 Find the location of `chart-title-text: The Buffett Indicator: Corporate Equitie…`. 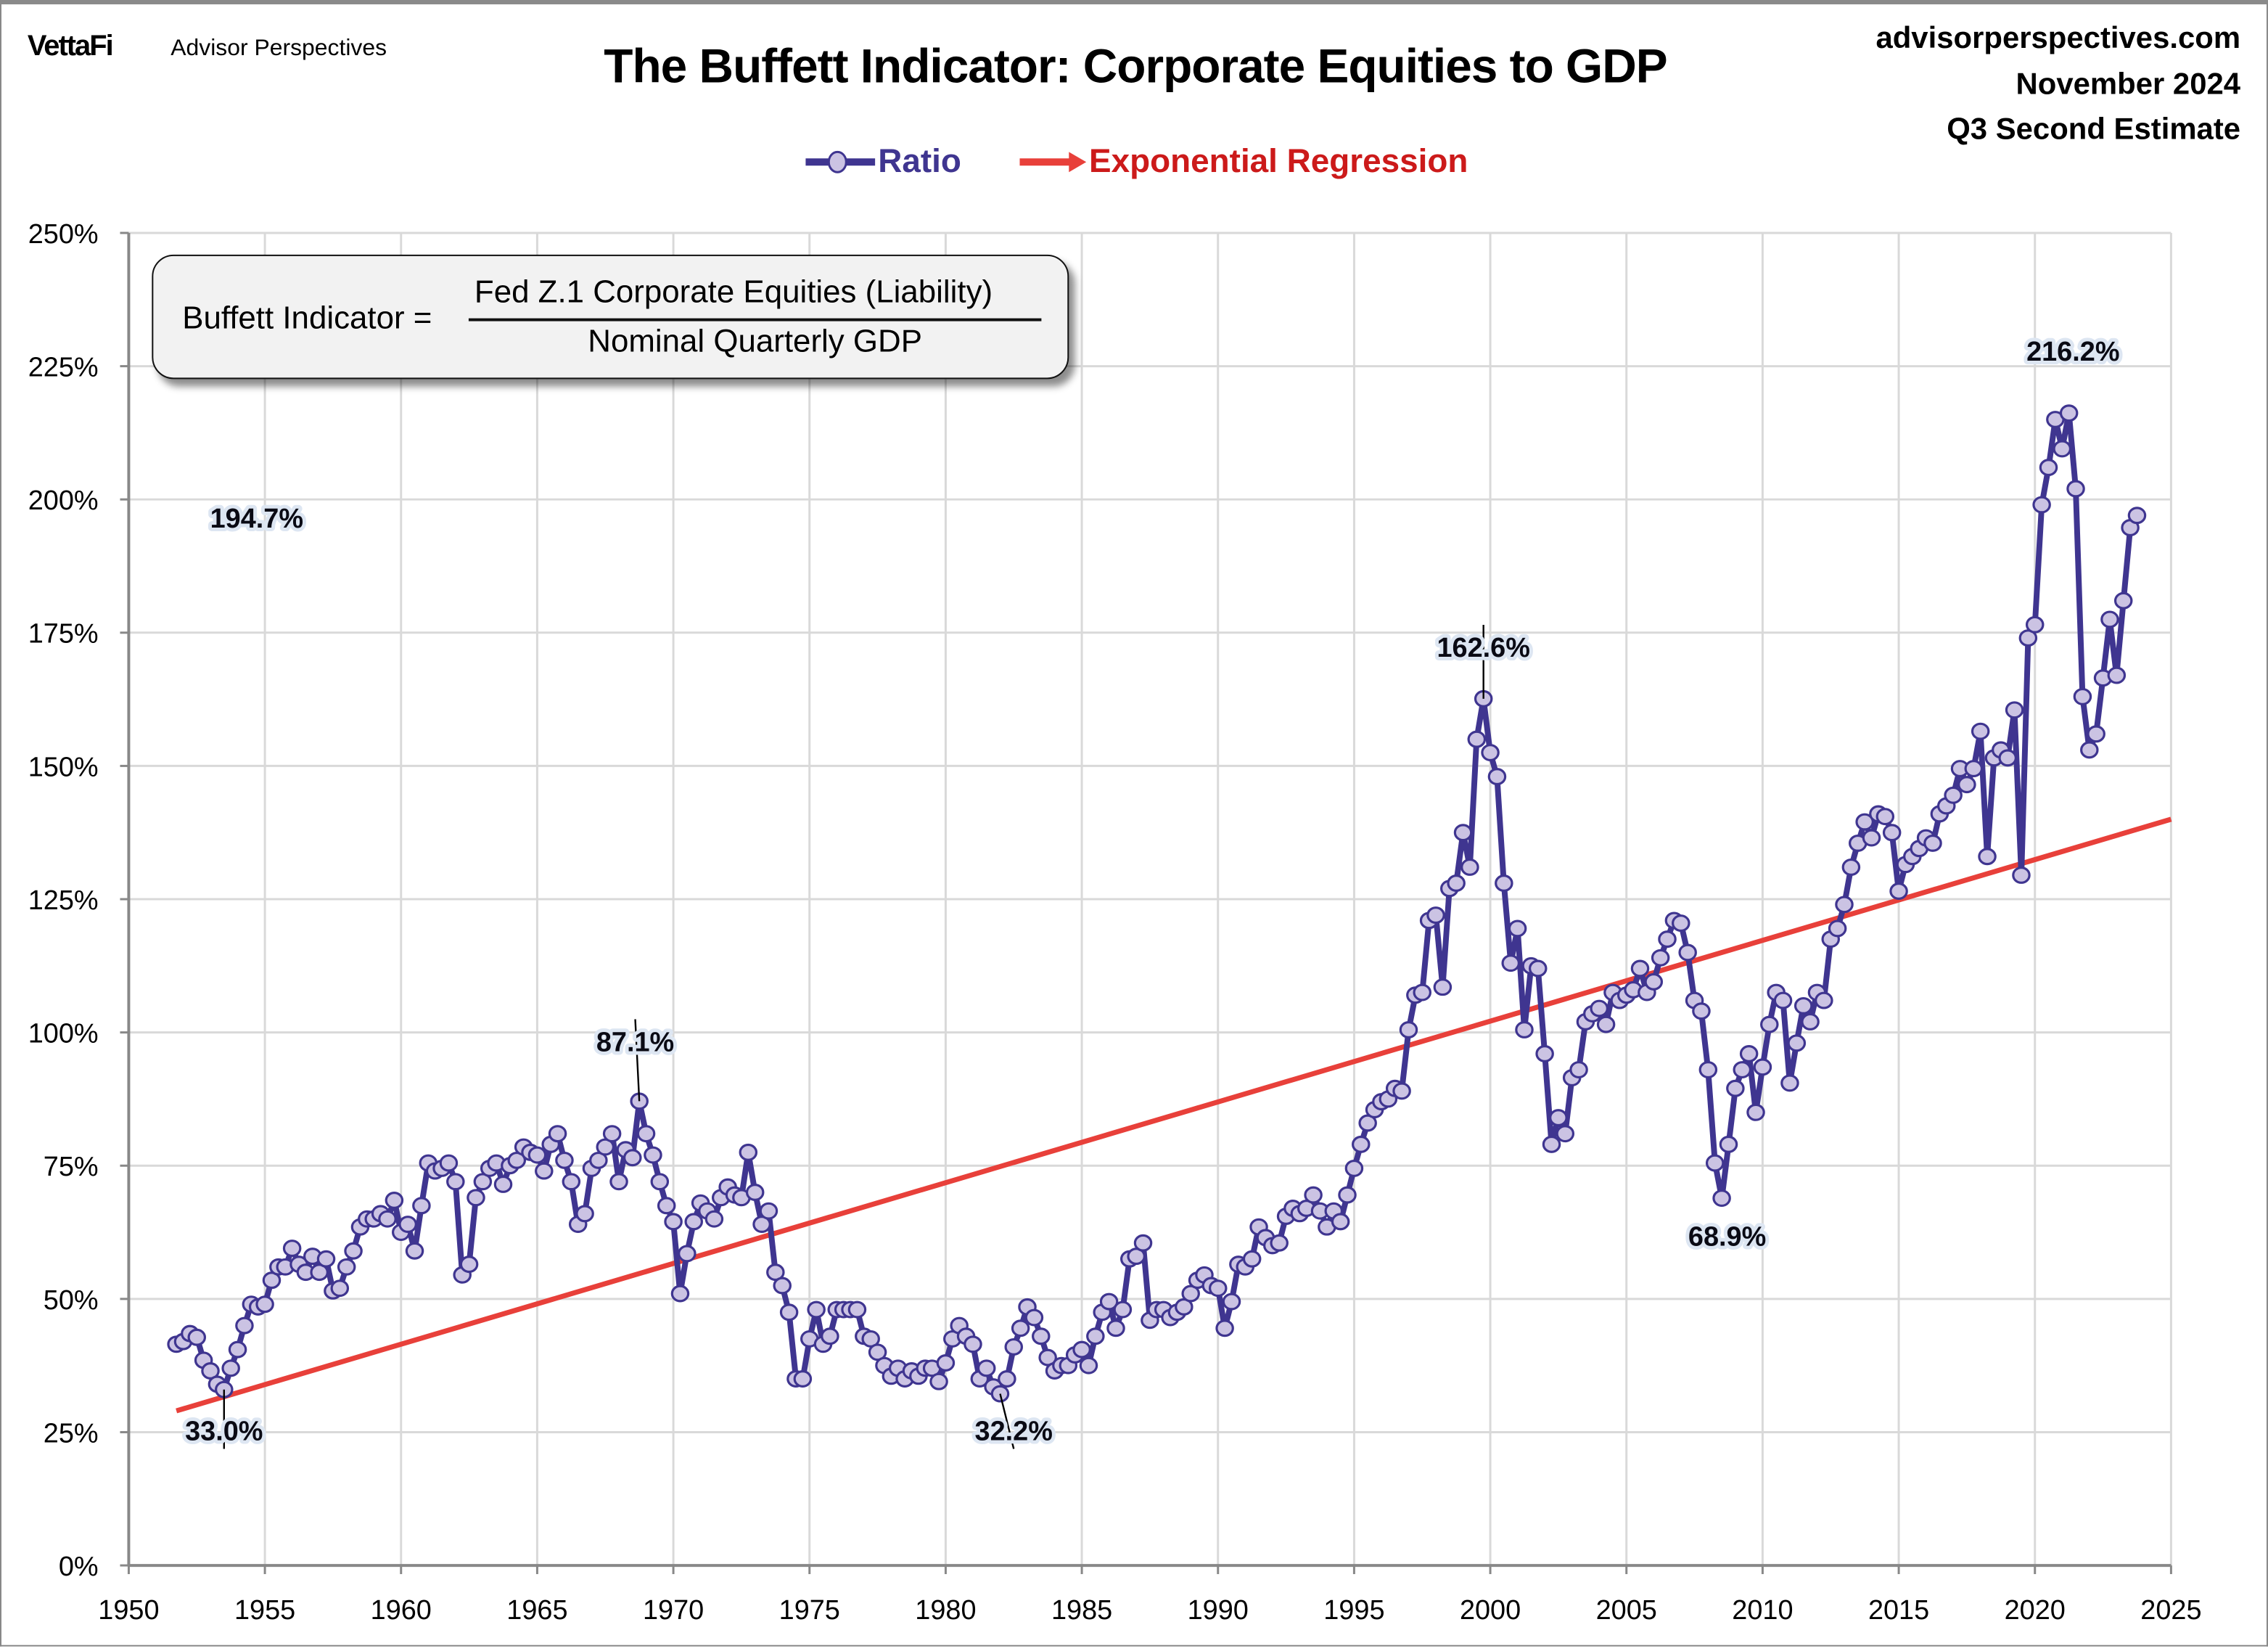

chart-title-text: The Buffett Indicator: Corporate Equitie… is located at coordinates (1136, 65).